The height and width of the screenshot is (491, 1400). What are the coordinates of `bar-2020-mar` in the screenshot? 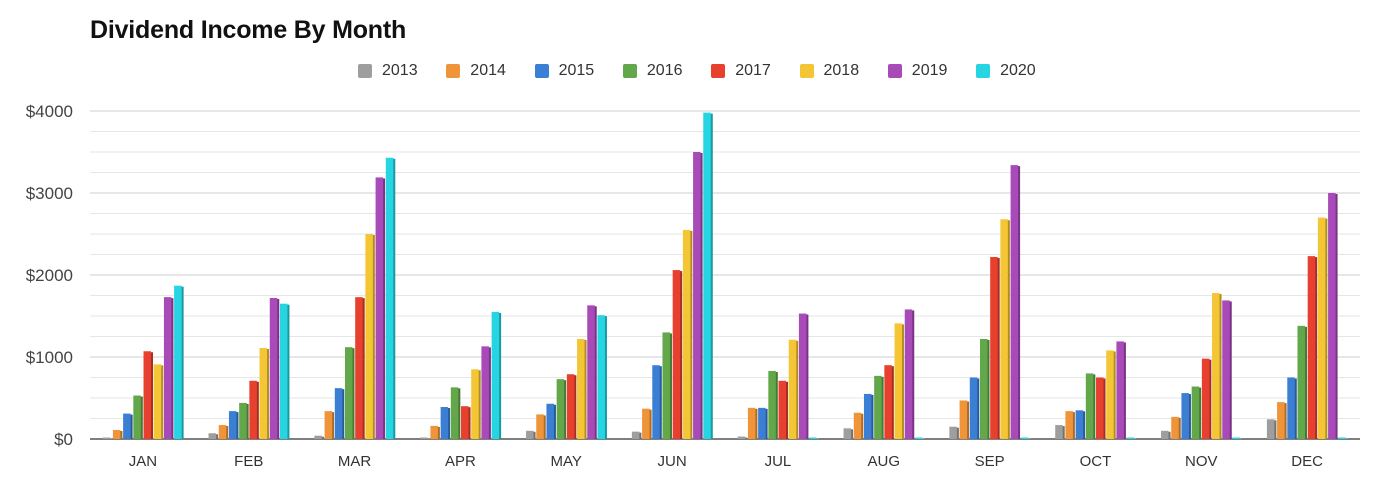 It's located at (389, 298).